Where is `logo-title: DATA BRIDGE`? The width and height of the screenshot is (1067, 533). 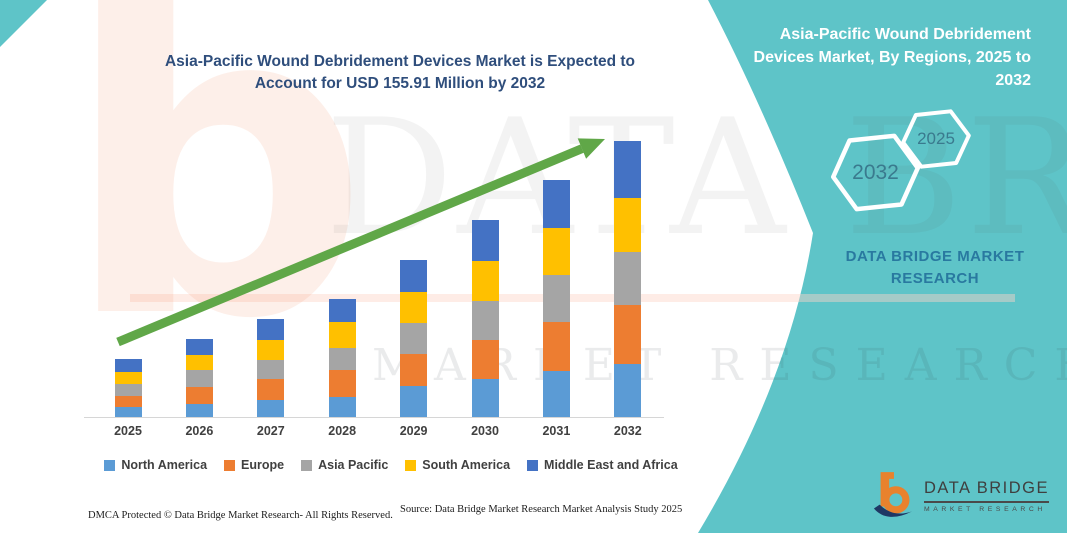
logo-title: DATA BRIDGE is located at coordinates (986, 491).